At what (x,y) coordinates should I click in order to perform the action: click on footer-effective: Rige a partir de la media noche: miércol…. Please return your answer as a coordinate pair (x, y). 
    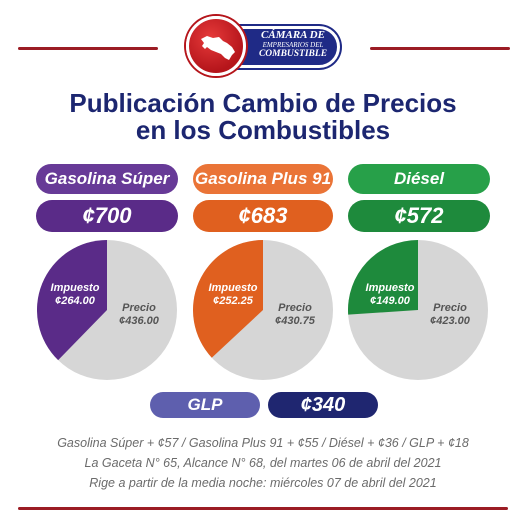
    Looking at the image, I should click on (263, 483).